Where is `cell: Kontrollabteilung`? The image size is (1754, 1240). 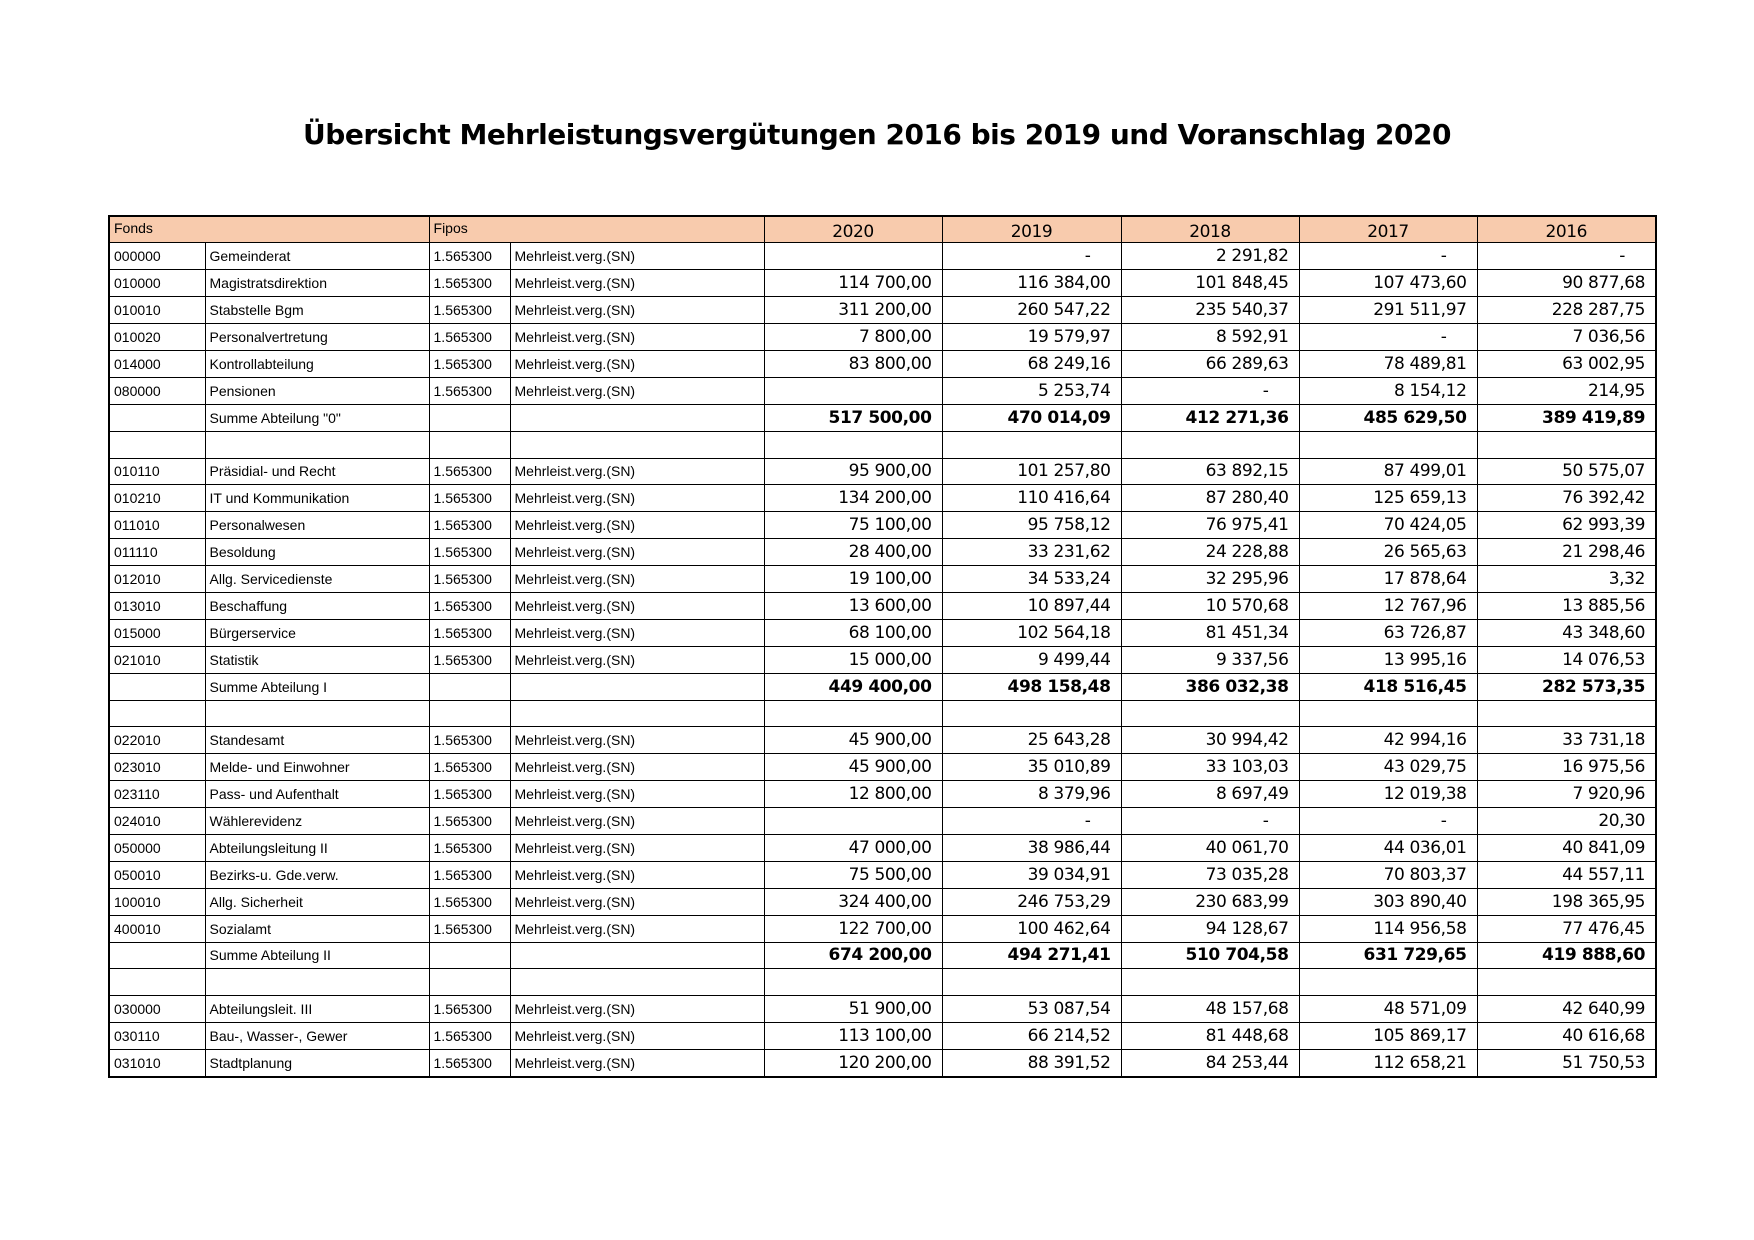 cell: Kontrollabteilung is located at coordinates (317, 363).